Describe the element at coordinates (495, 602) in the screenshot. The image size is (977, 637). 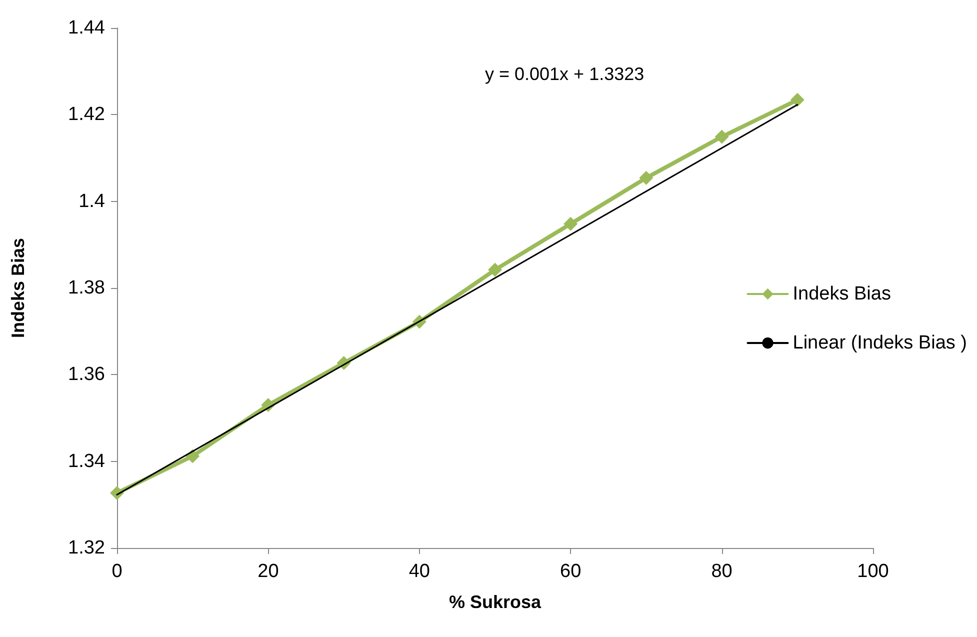
I see `x-axis-title: % Sukrosa` at that location.